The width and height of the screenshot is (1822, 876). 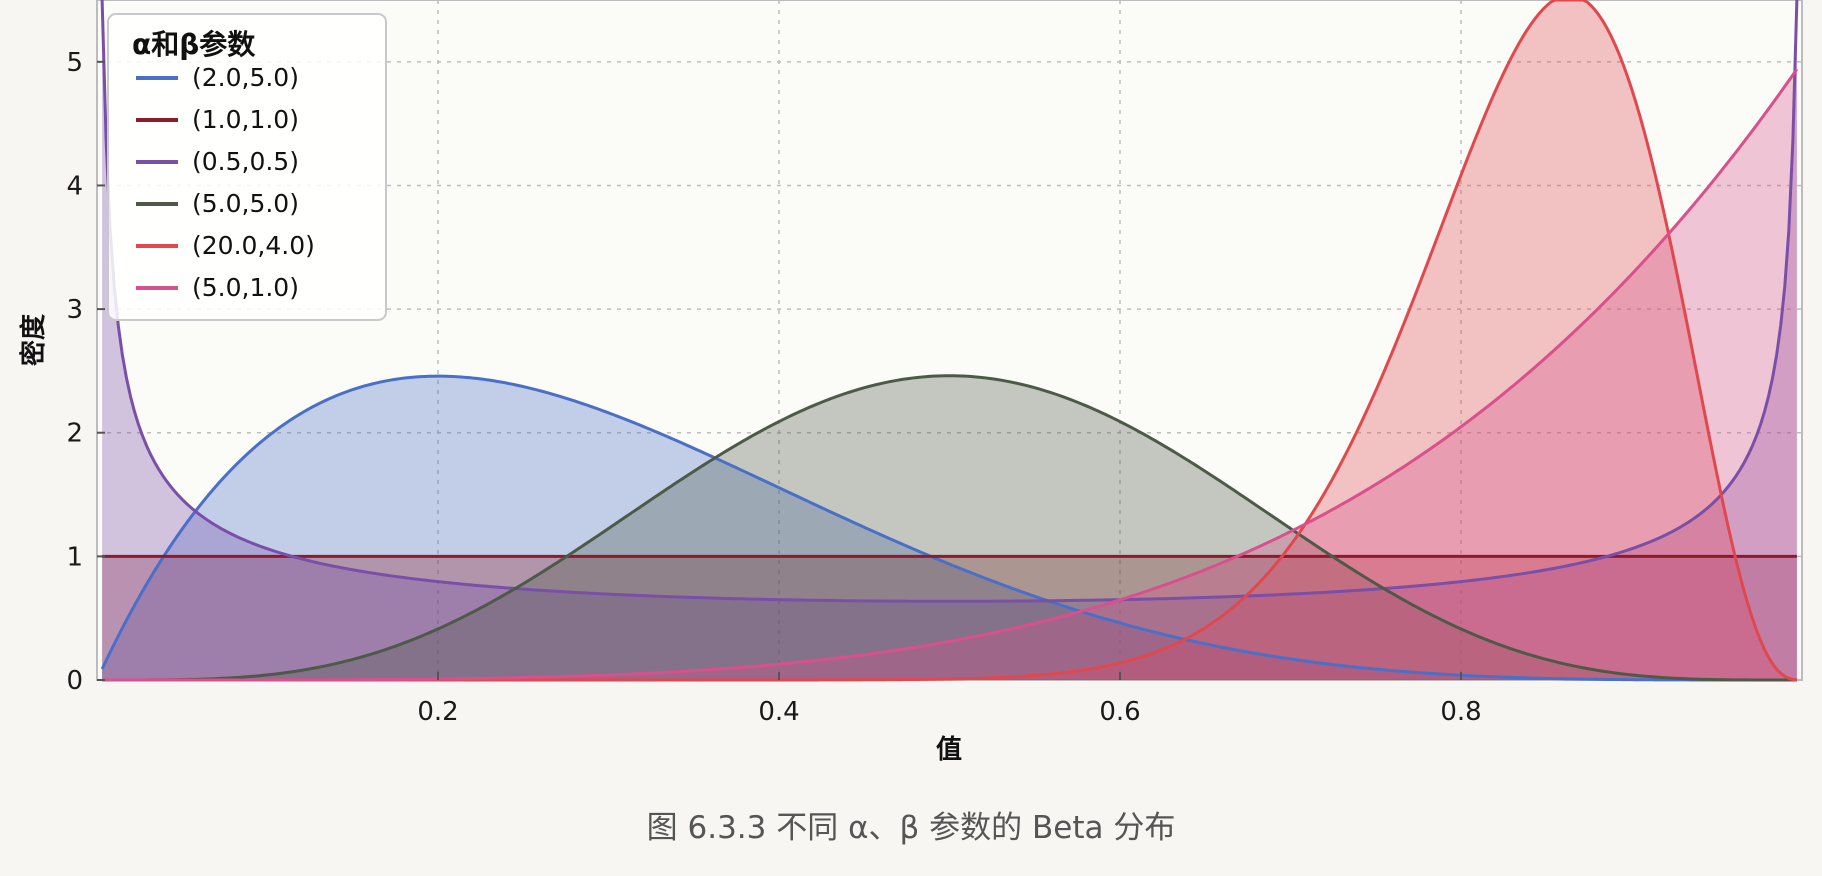 What do you see at coordinates (74, 681) in the screenshot?
I see `y-tick-label-0: 0` at bounding box center [74, 681].